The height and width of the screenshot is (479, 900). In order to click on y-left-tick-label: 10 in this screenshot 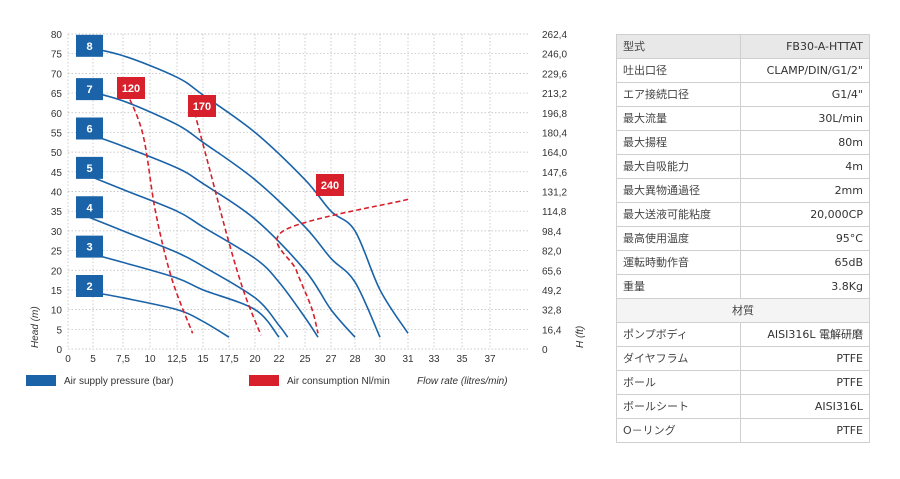, I will do `click(57, 311)`.